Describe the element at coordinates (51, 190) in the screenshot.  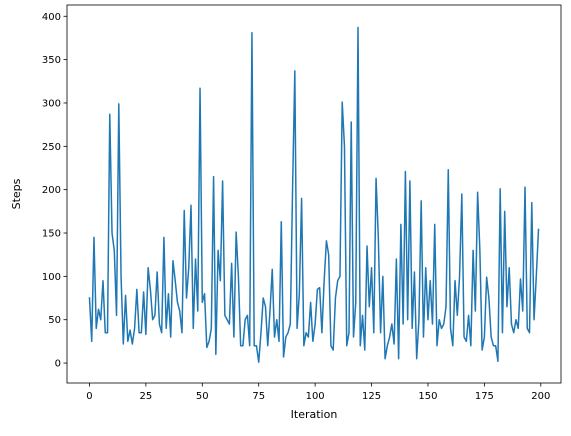
I see `y-tick-label: 200` at that location.